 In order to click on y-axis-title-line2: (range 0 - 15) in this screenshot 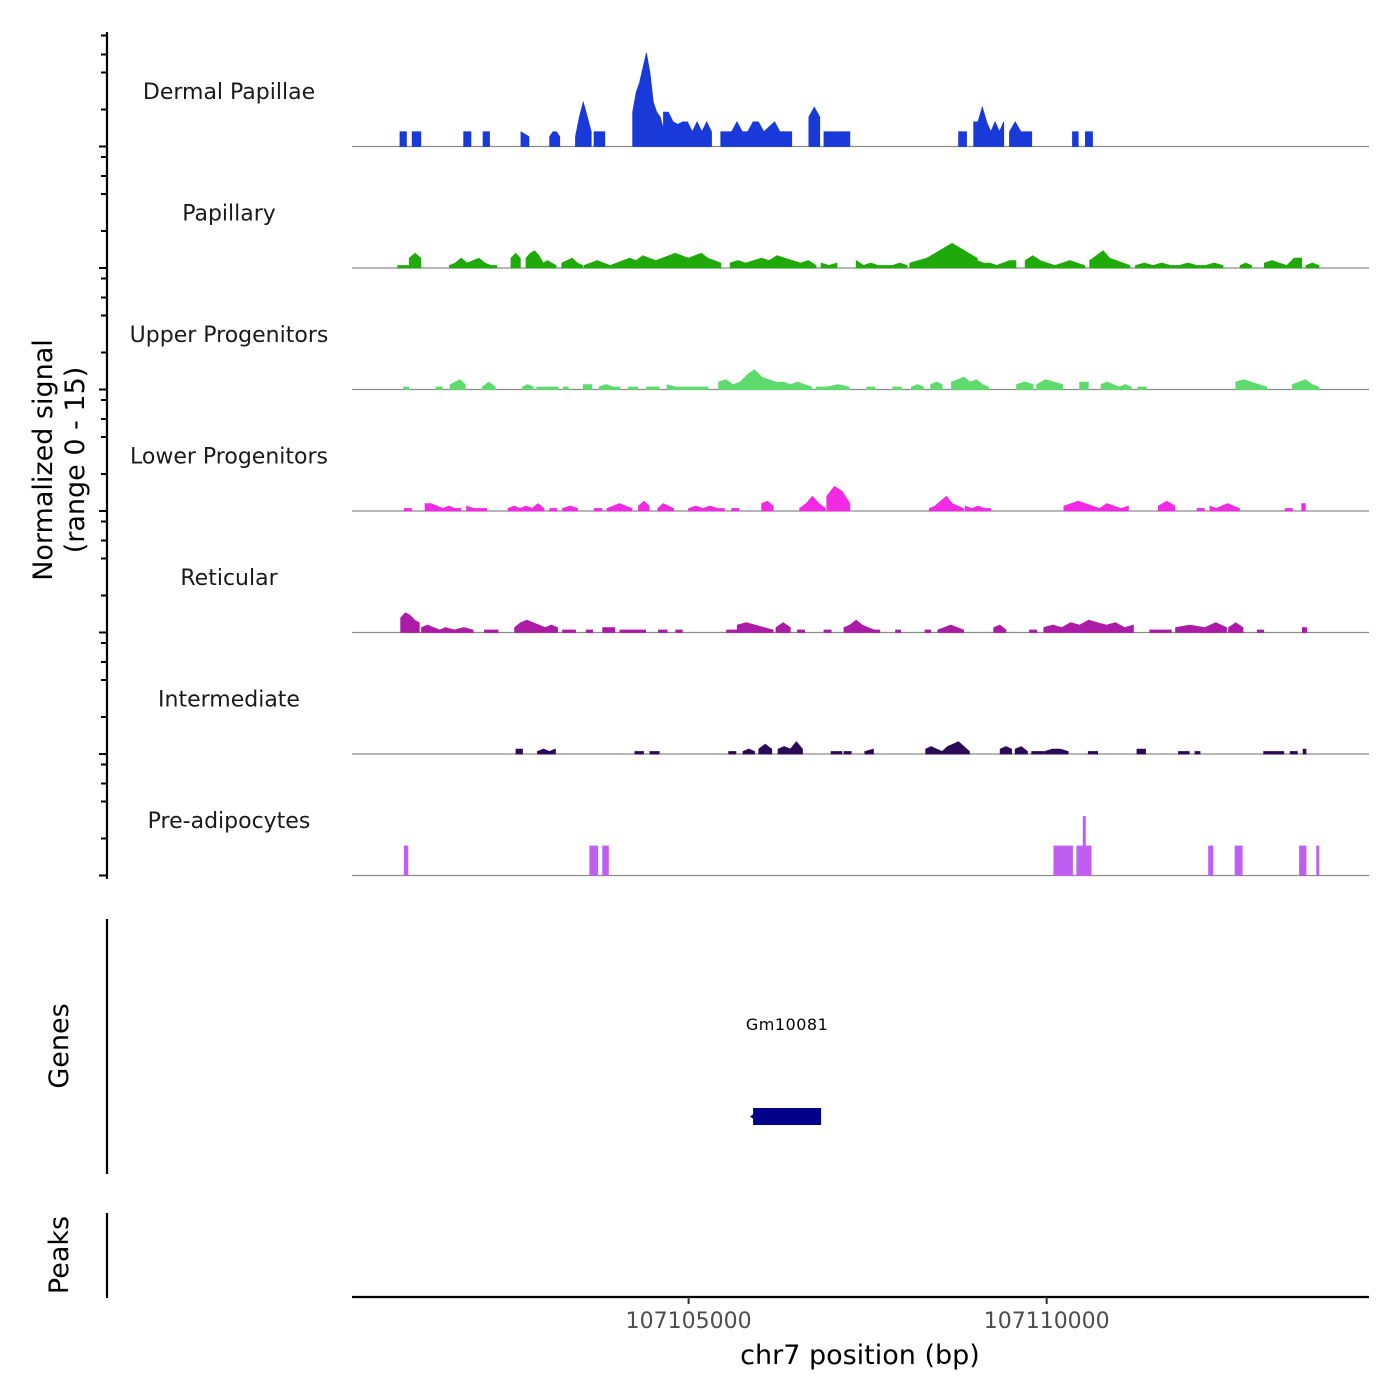, I will do `click(75, 460)`.